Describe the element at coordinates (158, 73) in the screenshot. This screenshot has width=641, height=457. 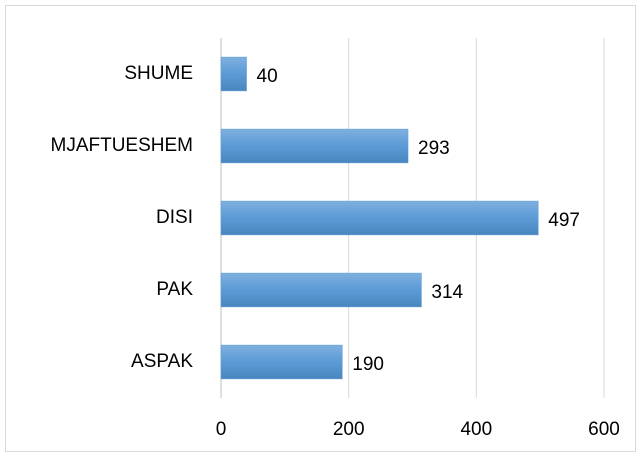
I see `y-tick-label: SHUME` at that location.